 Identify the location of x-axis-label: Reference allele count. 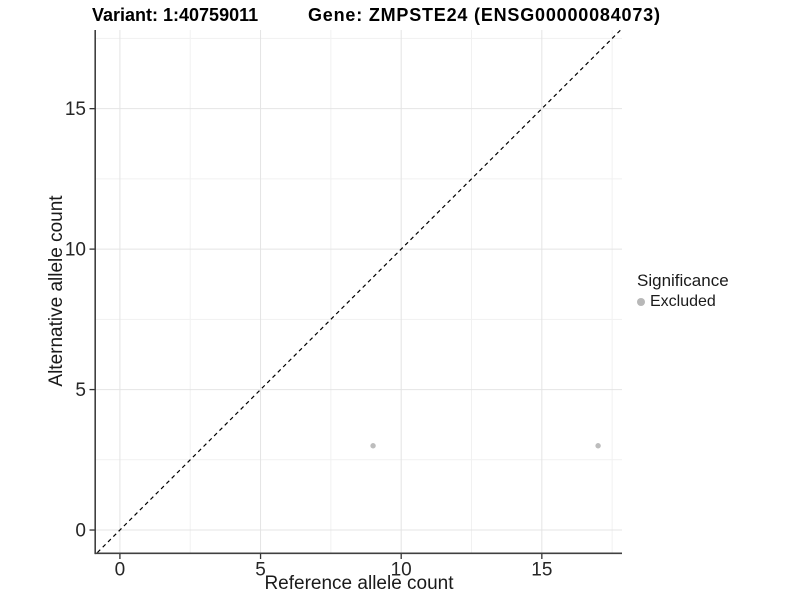
(359, 583).